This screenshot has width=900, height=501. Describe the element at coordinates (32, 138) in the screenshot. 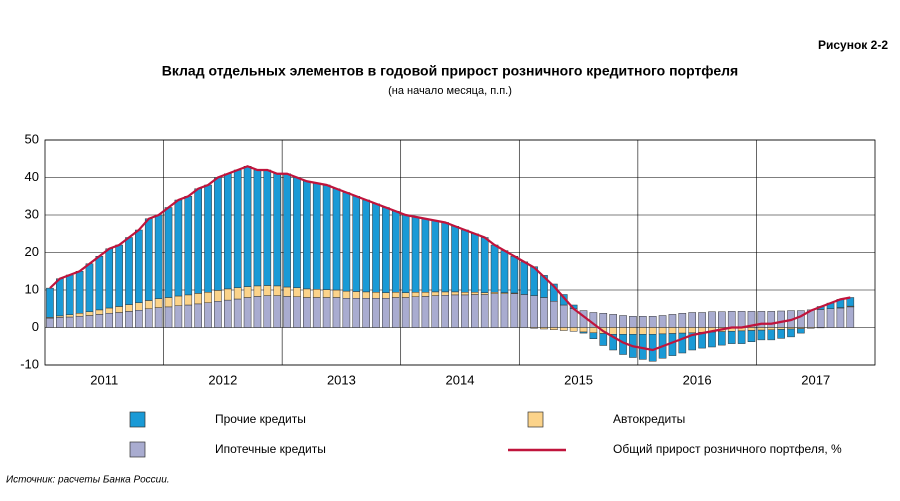

I see `y-tick-label: 50` at that location.